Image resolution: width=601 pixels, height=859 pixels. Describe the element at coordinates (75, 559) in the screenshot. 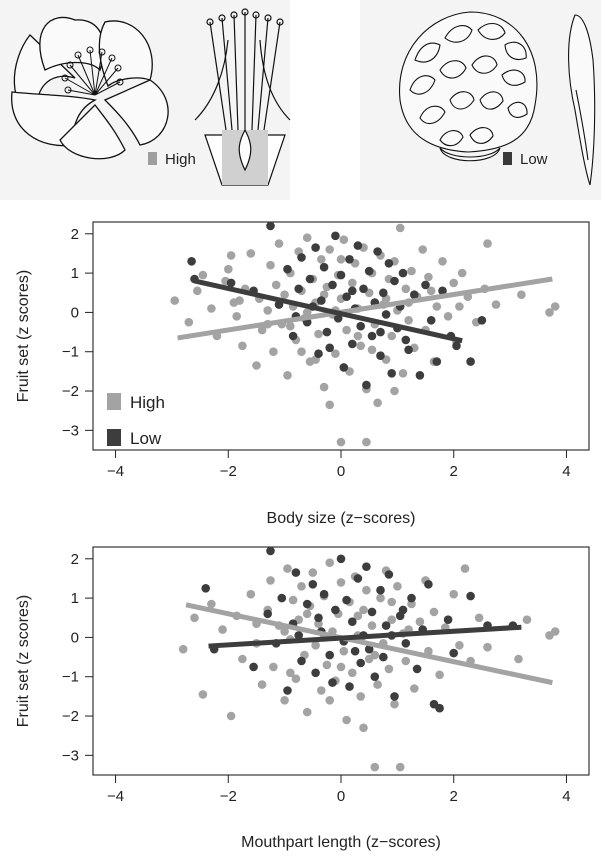

I see `y-tick-label: 2` at that location.